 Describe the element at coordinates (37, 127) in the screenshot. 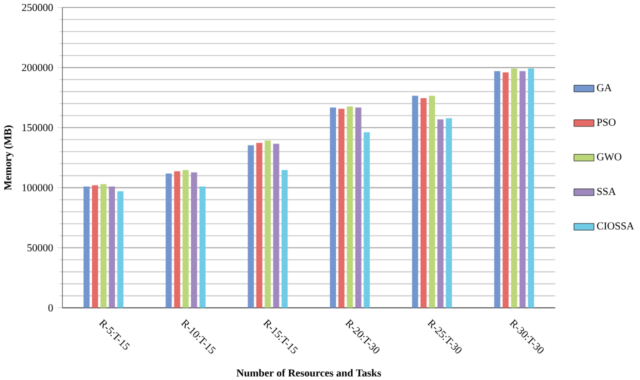

I see `y-tick-label: 150000` at that location.